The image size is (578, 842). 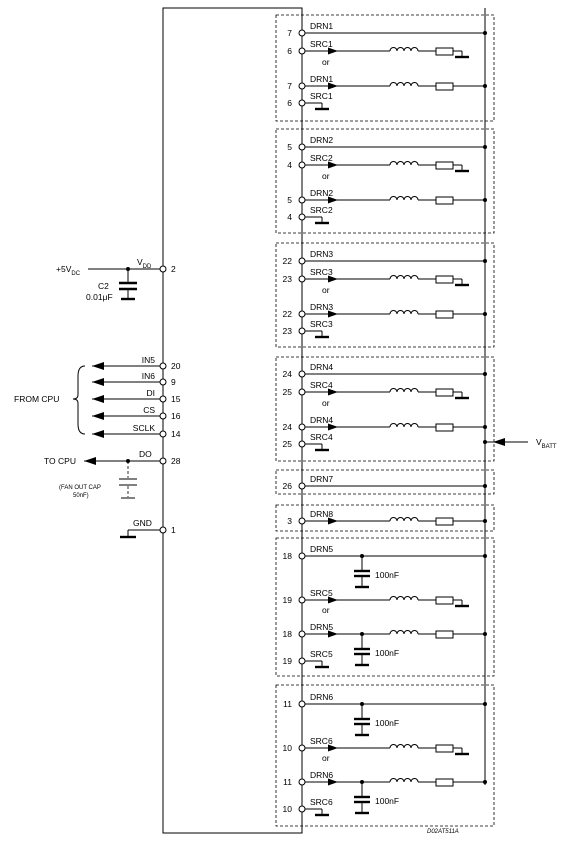 What do you see at coordinates (321, 158) in the screenshot?
I see `src-label: SRC2` at bounding box center [321, 158].